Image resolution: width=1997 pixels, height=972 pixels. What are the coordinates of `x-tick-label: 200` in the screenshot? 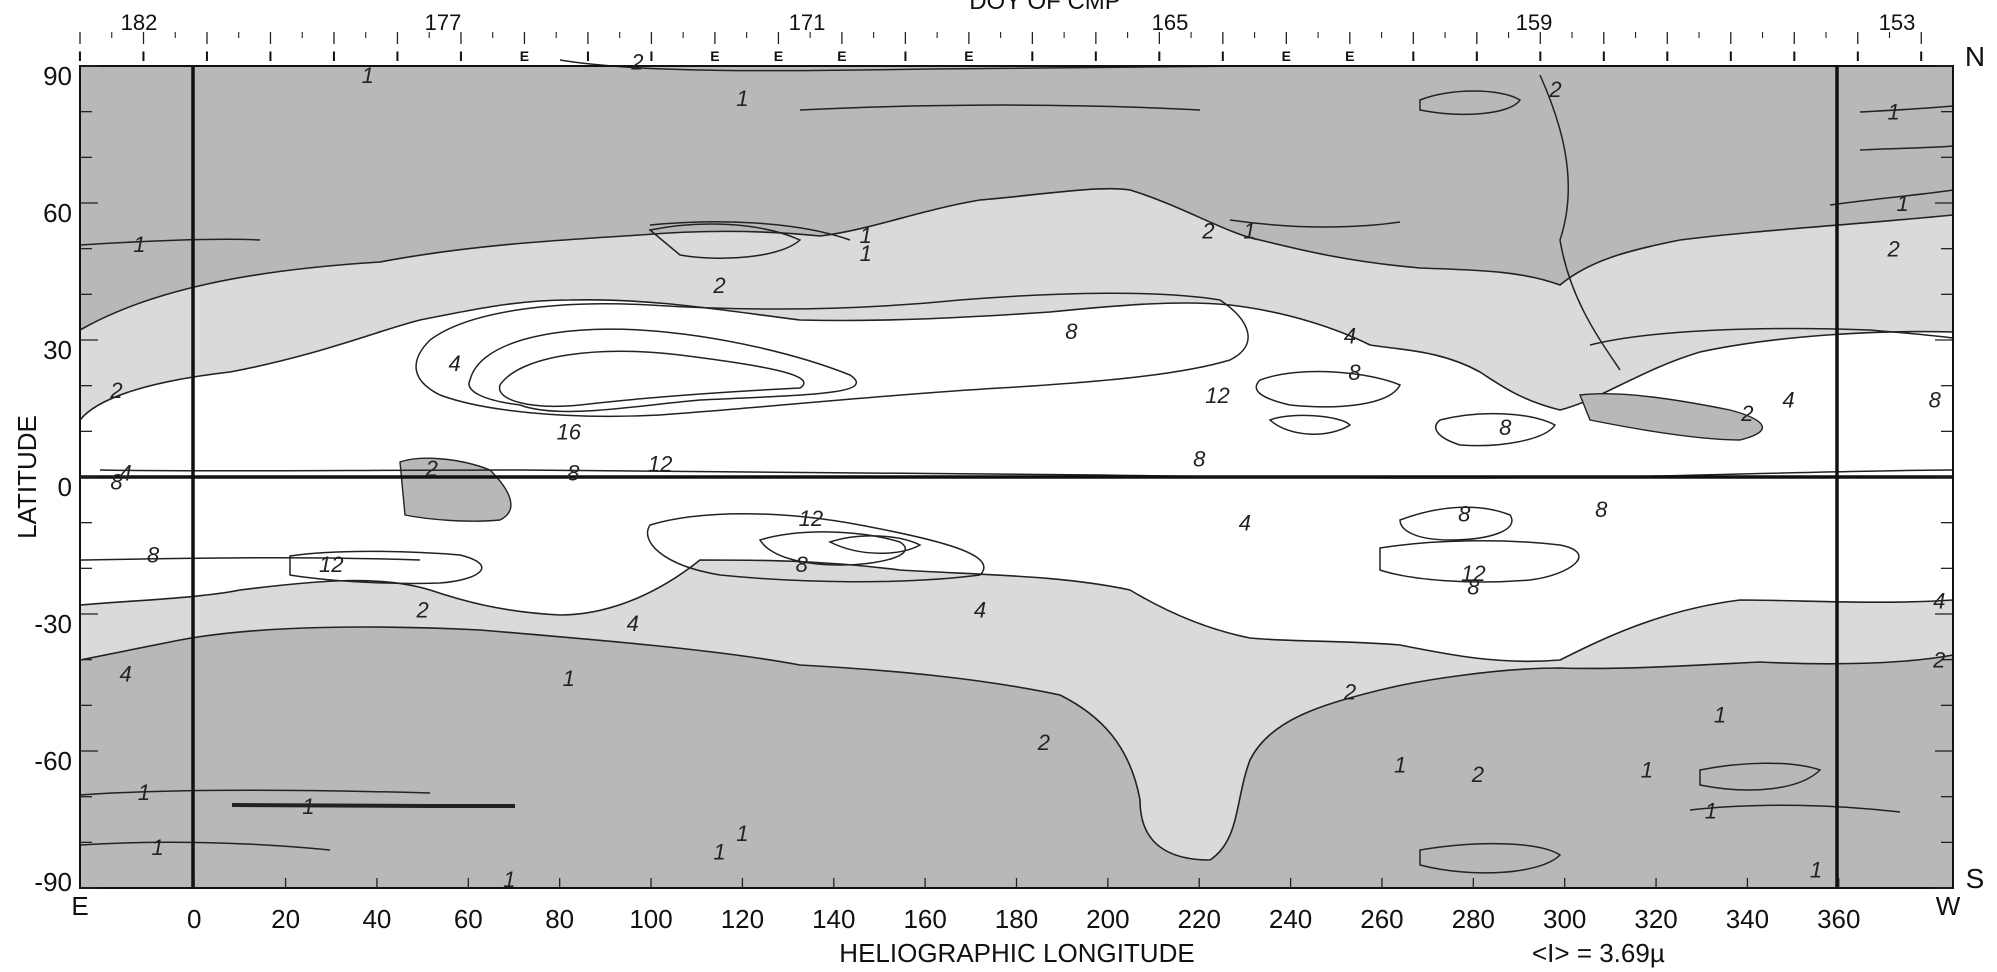 It's located at (1107, 919).